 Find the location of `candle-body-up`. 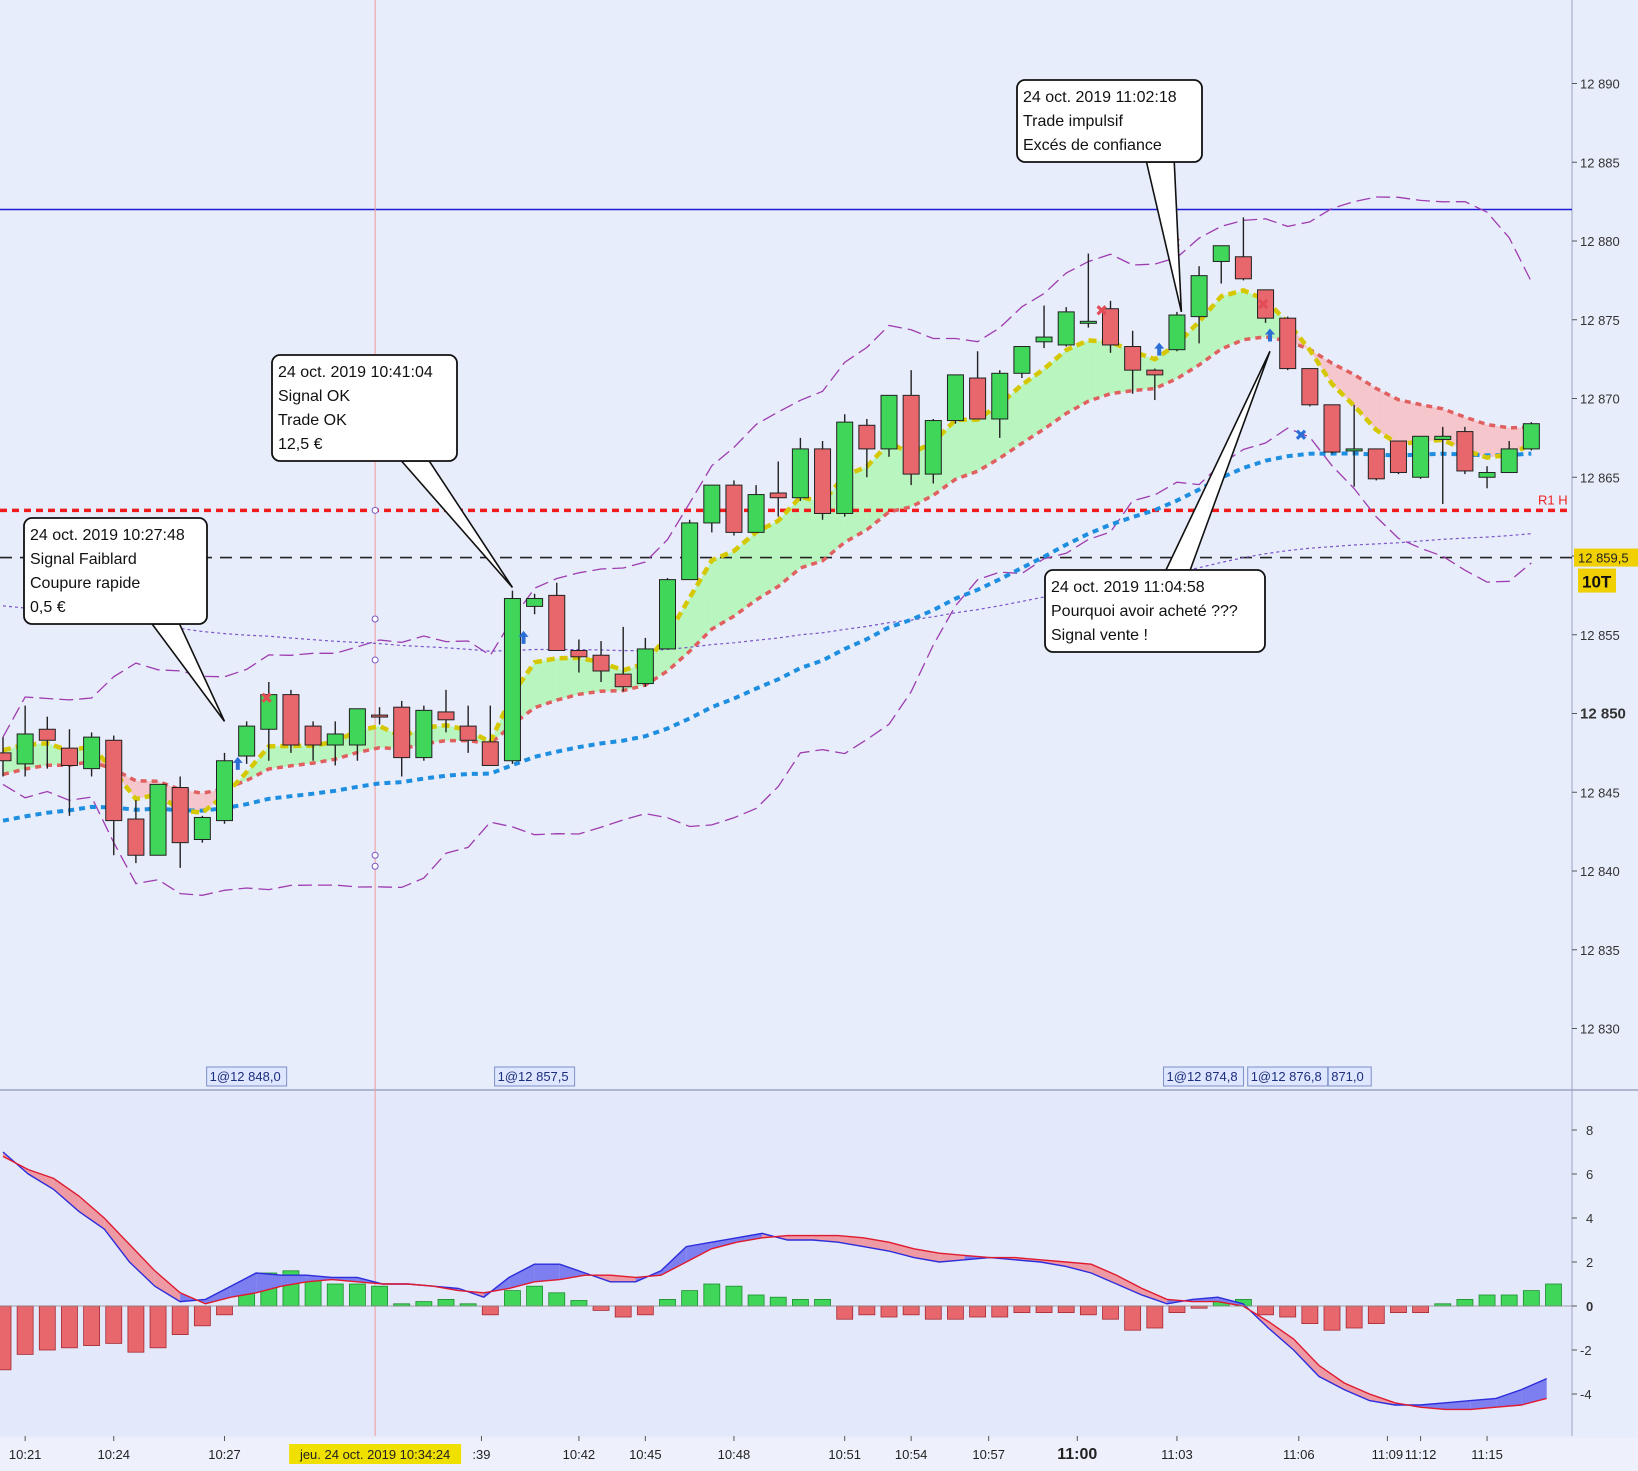

candle-body-up is located at coordinates (667, 614).